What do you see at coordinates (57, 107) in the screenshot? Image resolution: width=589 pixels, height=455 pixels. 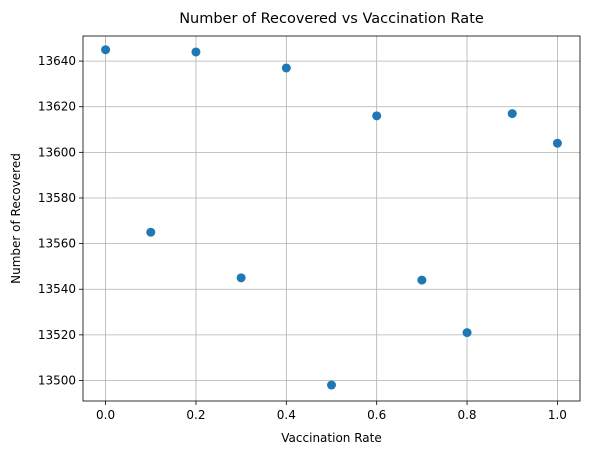 I see `y-tick-label: 13620` at bounding box center [57, 107].